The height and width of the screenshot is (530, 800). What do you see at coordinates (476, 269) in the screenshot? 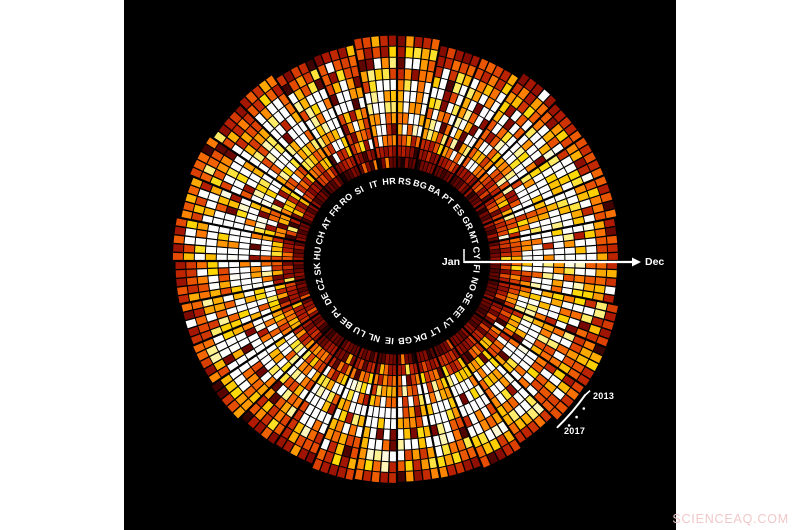
I see `country-label-fi: FI` at bounding box center [476, 269].